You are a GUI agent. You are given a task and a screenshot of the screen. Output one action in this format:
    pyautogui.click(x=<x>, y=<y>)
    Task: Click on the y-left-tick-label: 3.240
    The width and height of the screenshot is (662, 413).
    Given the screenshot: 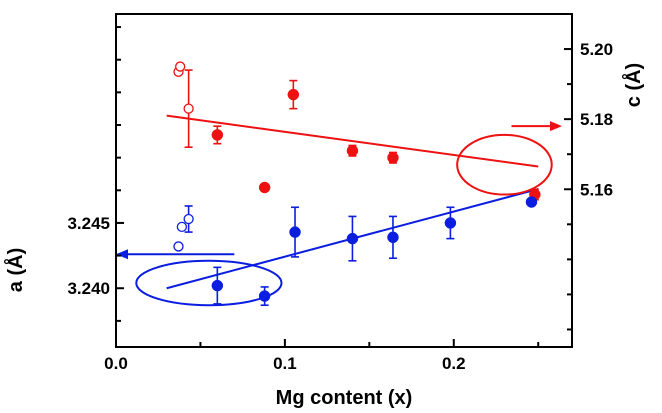 What is the action you would take?
    pyautogui.click(x=88, y=288)
    